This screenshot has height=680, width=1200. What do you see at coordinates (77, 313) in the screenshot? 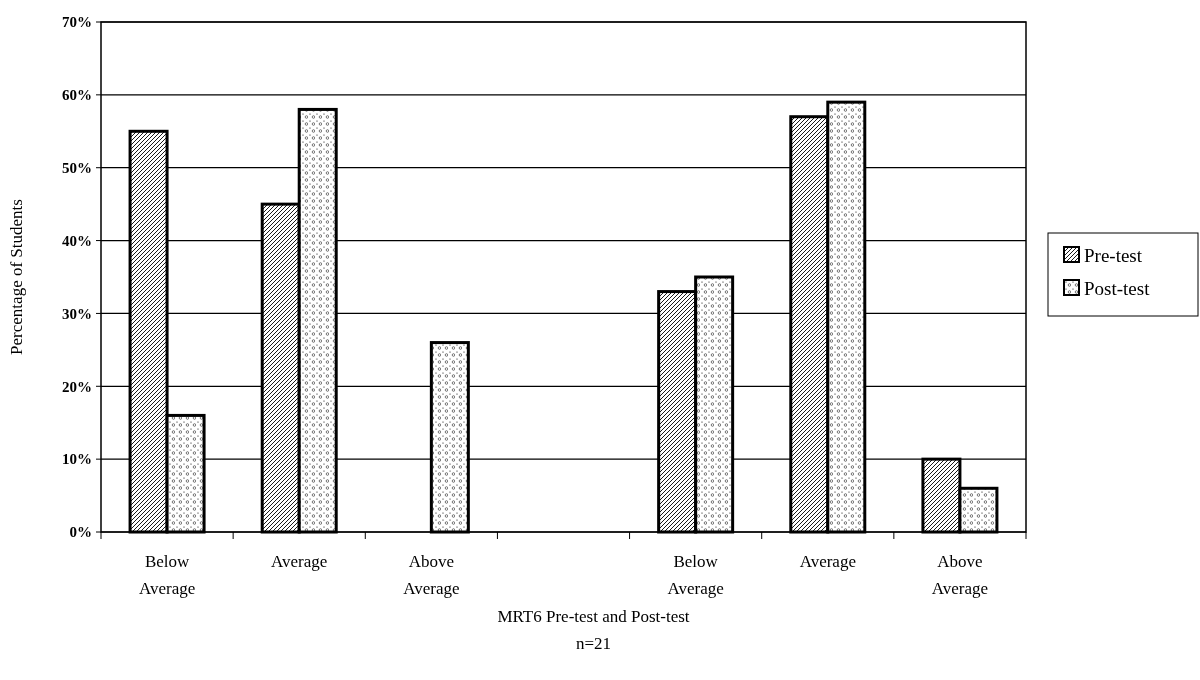
I see `y-tick-label: 30%` at bounding box center [77, 313].